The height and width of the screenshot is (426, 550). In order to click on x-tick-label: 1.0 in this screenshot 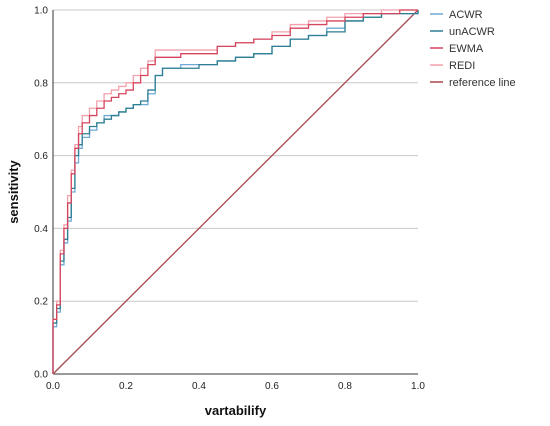, I will do `click(418, 386)`.